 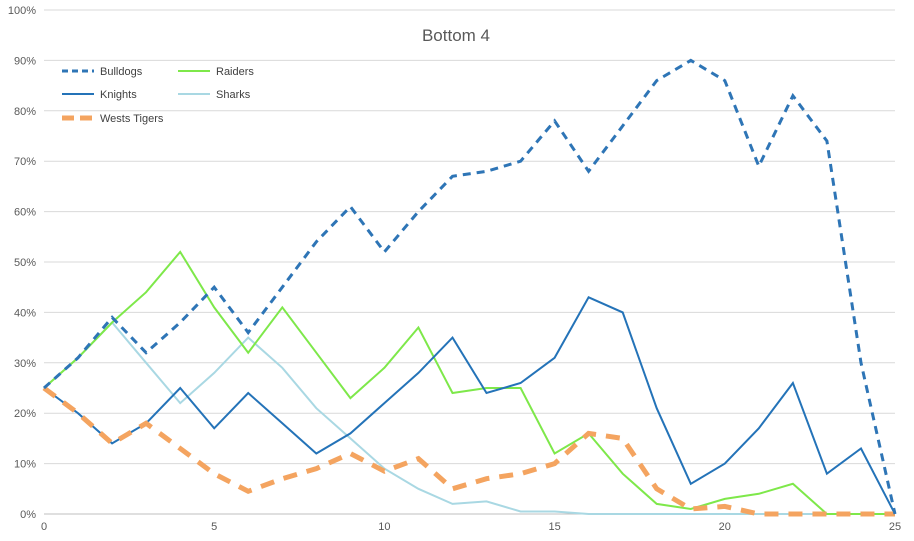 I want to click on x-tick-label: 5, so click(x=214, y=527).